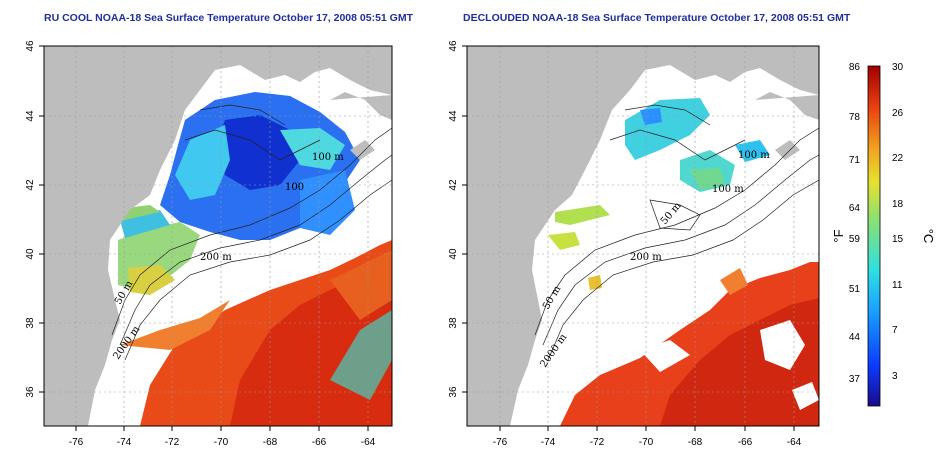 This screenshot has height=475, width=950. What do you see at coordinates (928, 236) in the screenshot?
I see `celsius-unit-label: °C` at bounding box center [928, 236].